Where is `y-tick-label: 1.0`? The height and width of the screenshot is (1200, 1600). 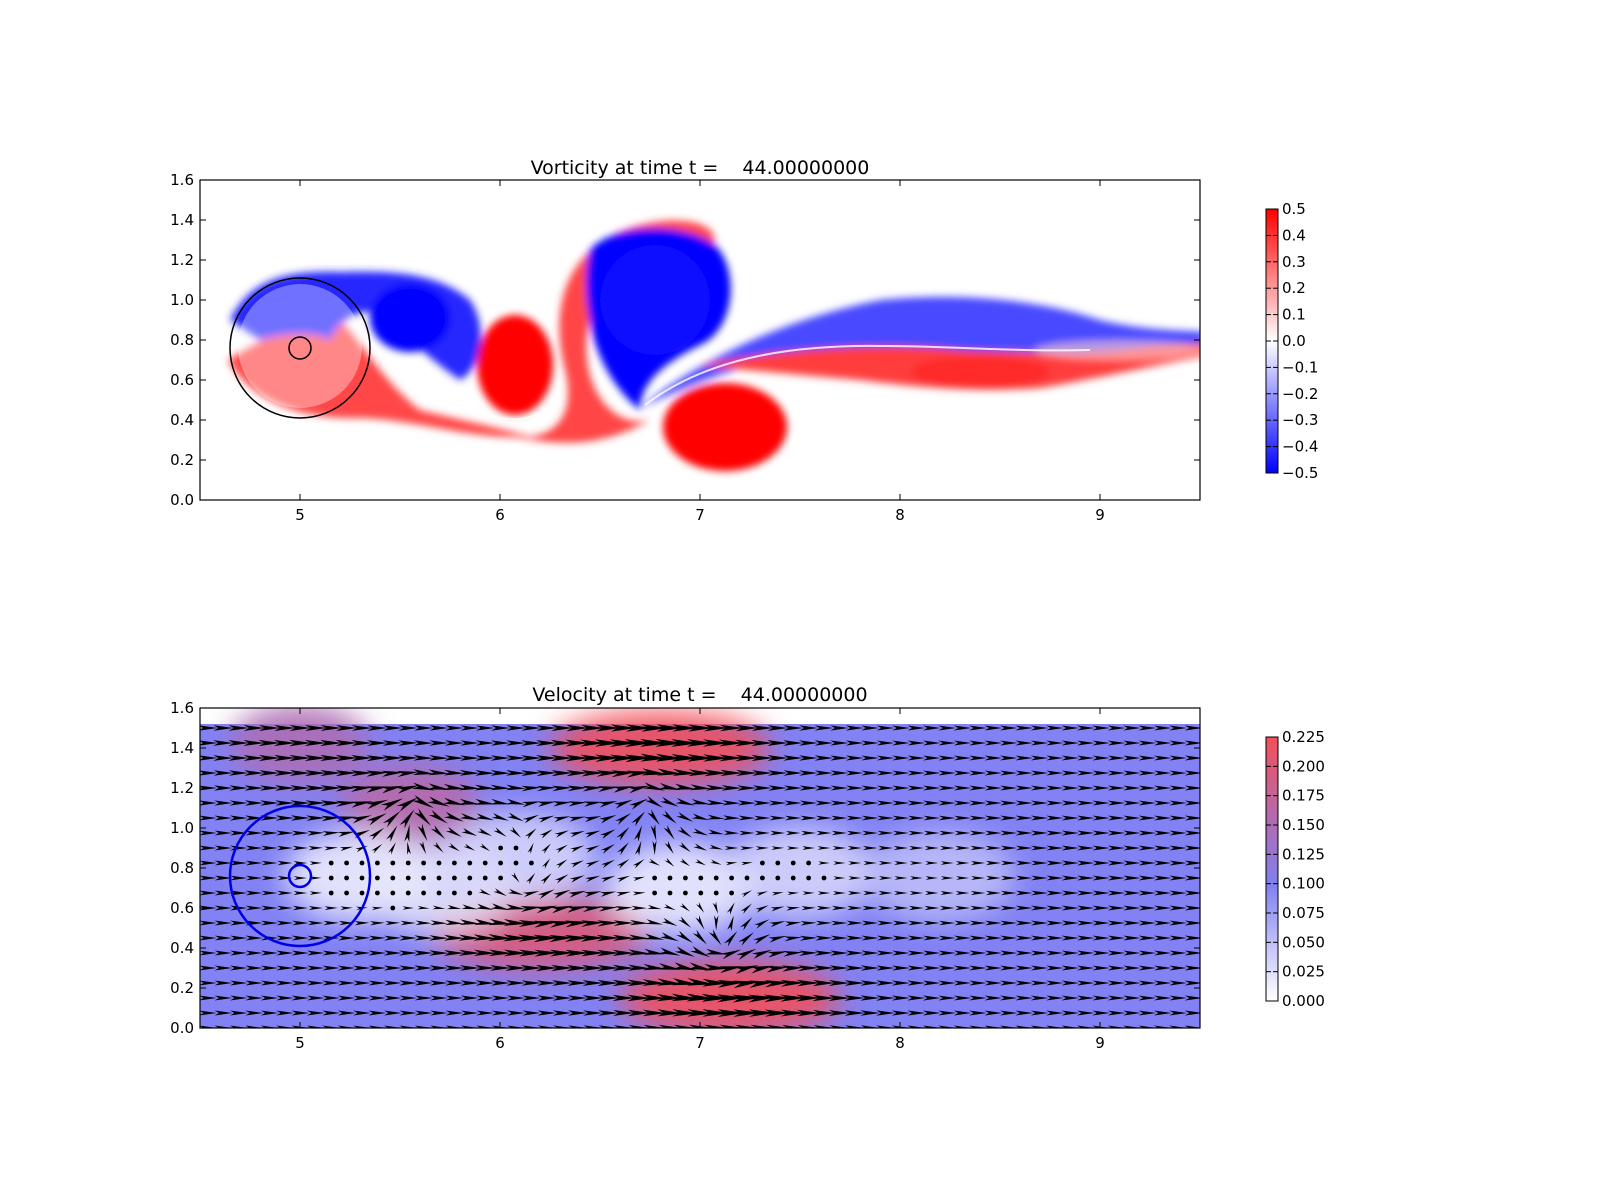 y-tick-label: 1.0 is located at coordinates (182, 828).